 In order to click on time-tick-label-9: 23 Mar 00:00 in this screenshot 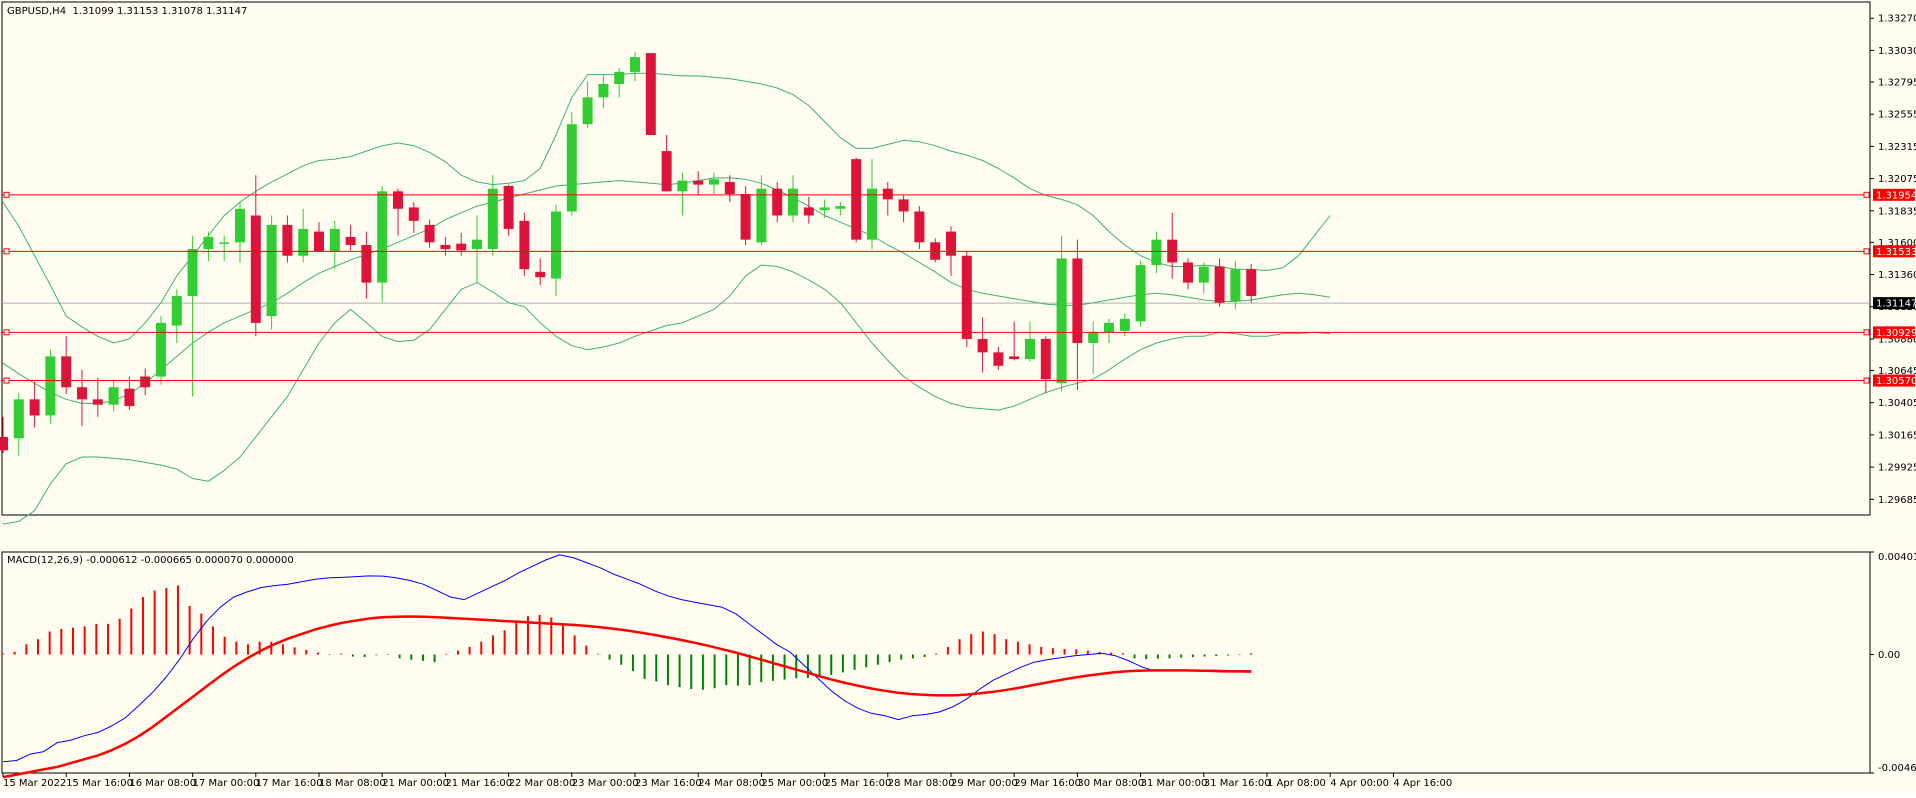, I will do `click(605, 783)`.